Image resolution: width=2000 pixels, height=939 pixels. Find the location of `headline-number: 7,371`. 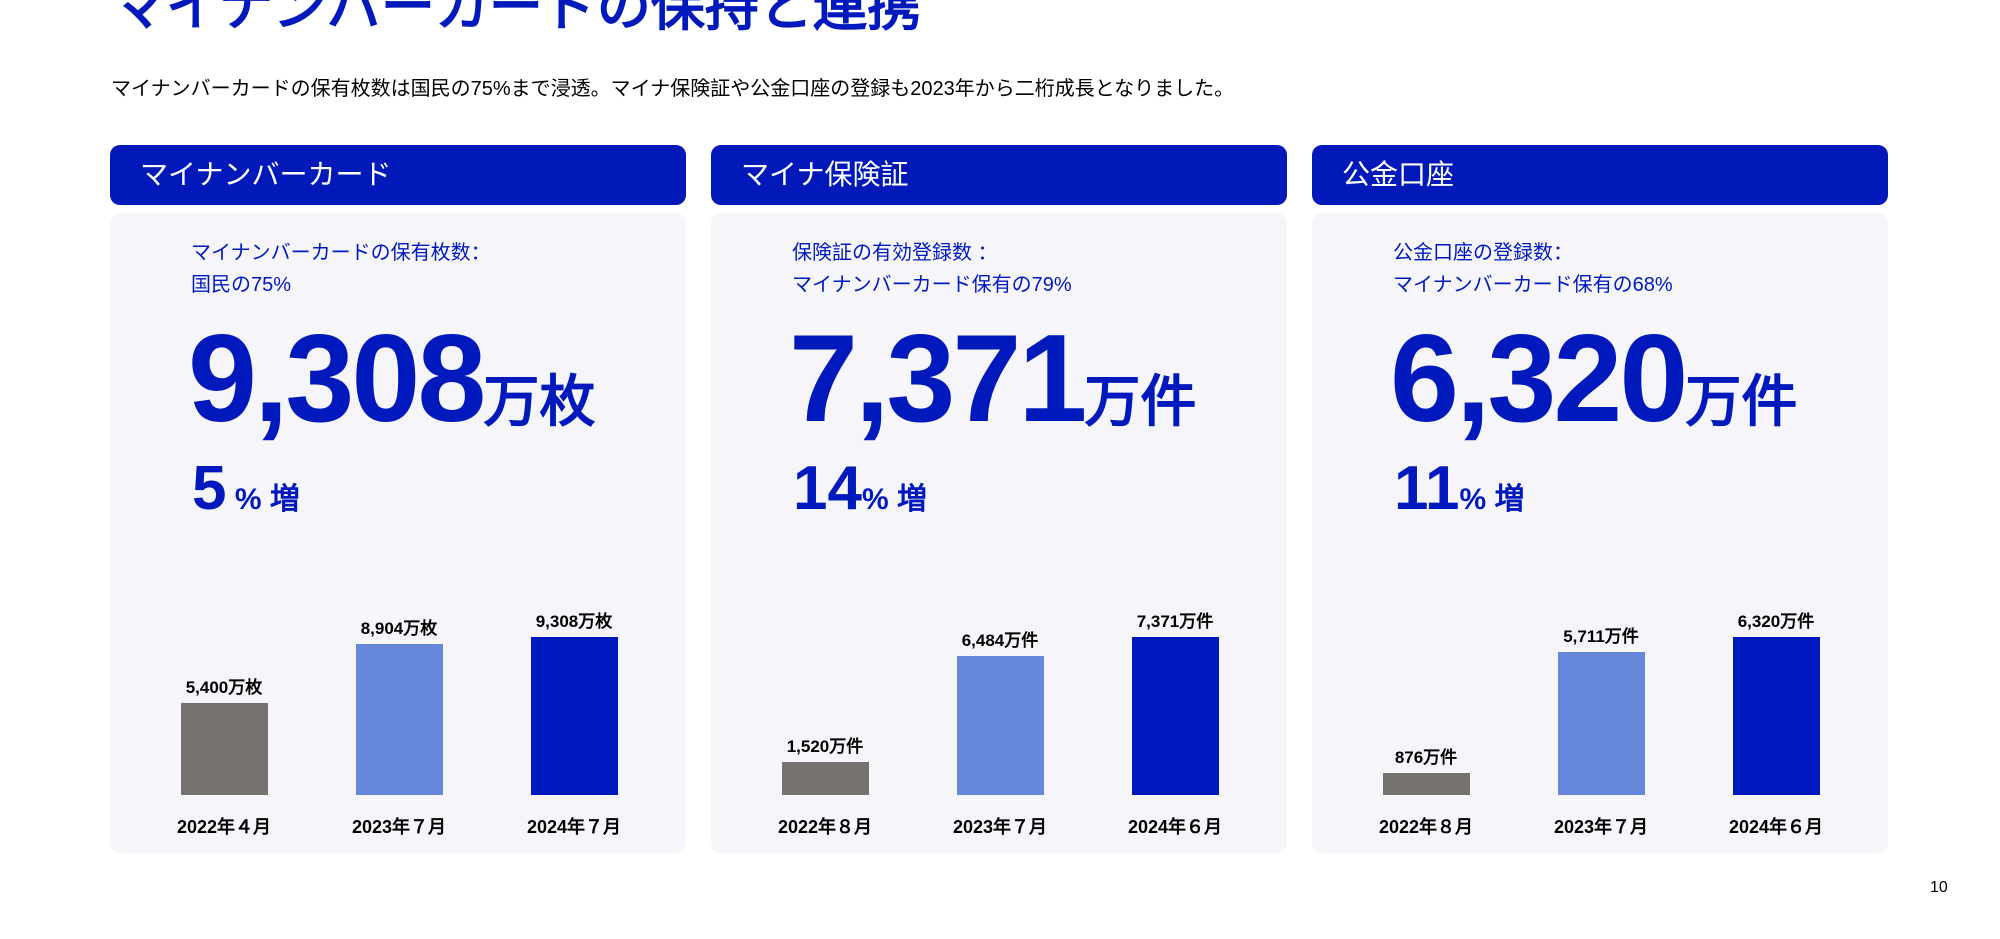

headline-number: 7,371 is located at coordinates (938, 379).